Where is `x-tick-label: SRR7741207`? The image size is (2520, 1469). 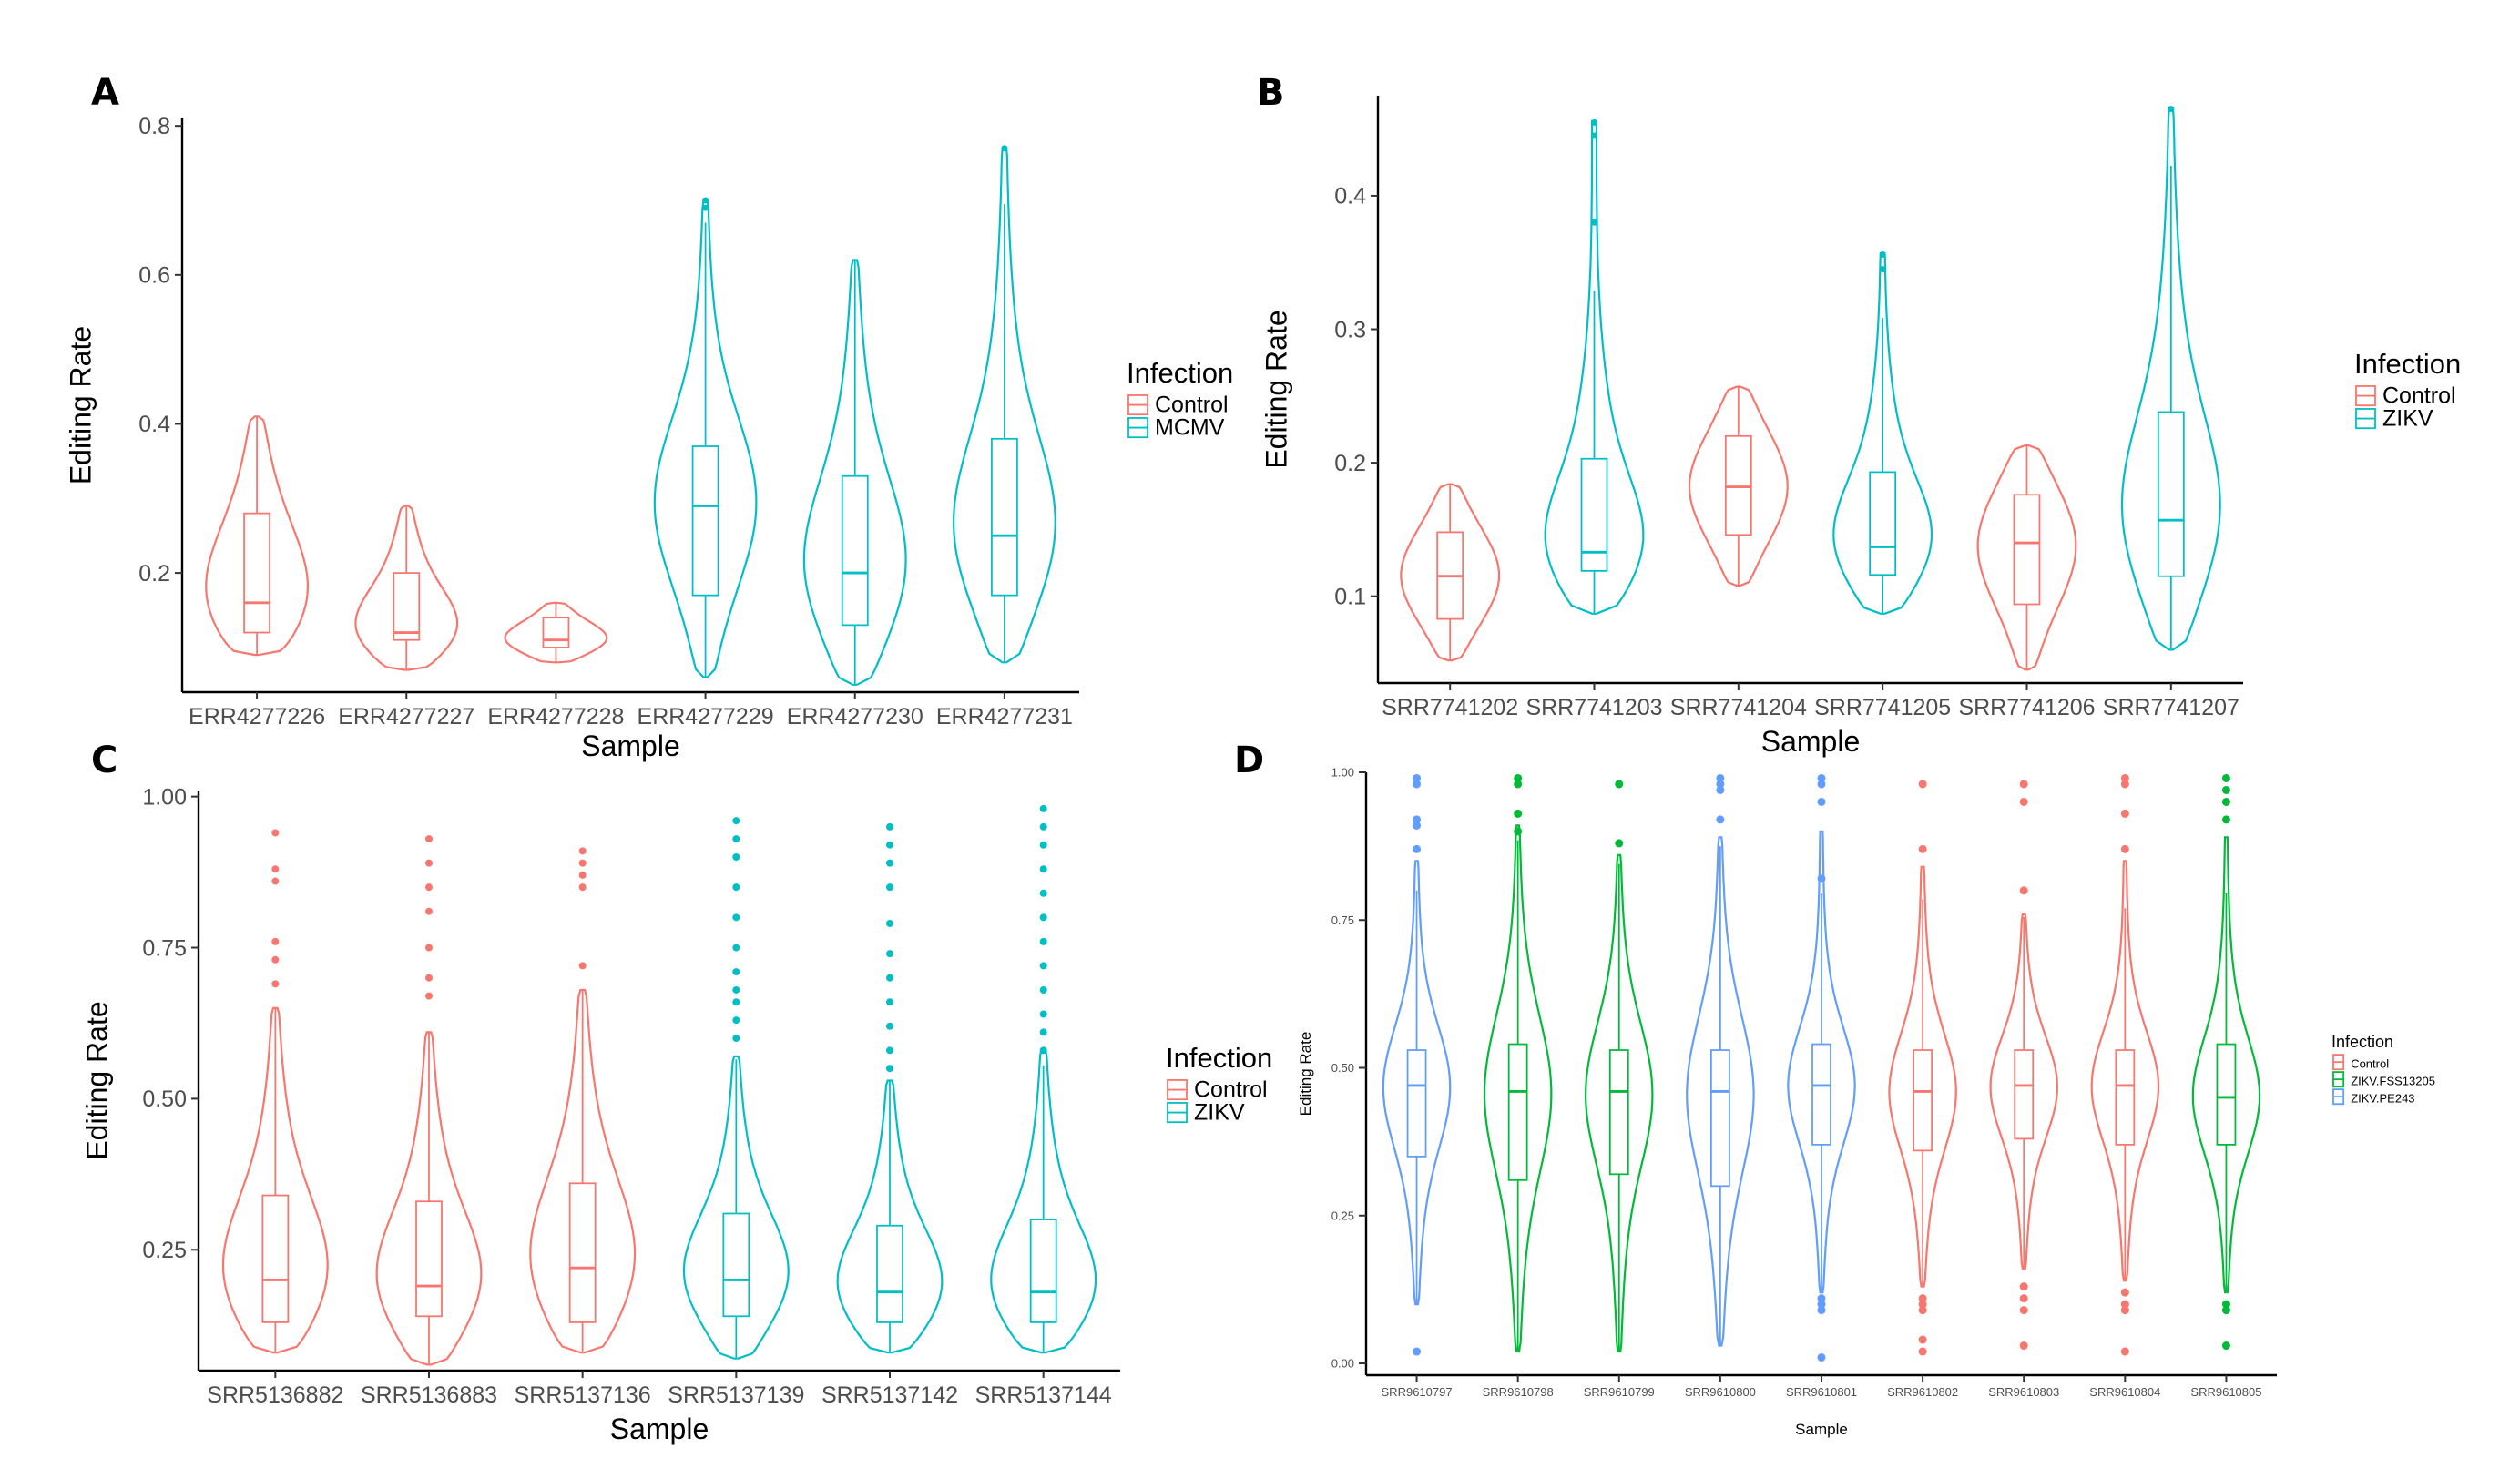
x-tick-label: SRR7741207 is located at coordinates (2171, 708).